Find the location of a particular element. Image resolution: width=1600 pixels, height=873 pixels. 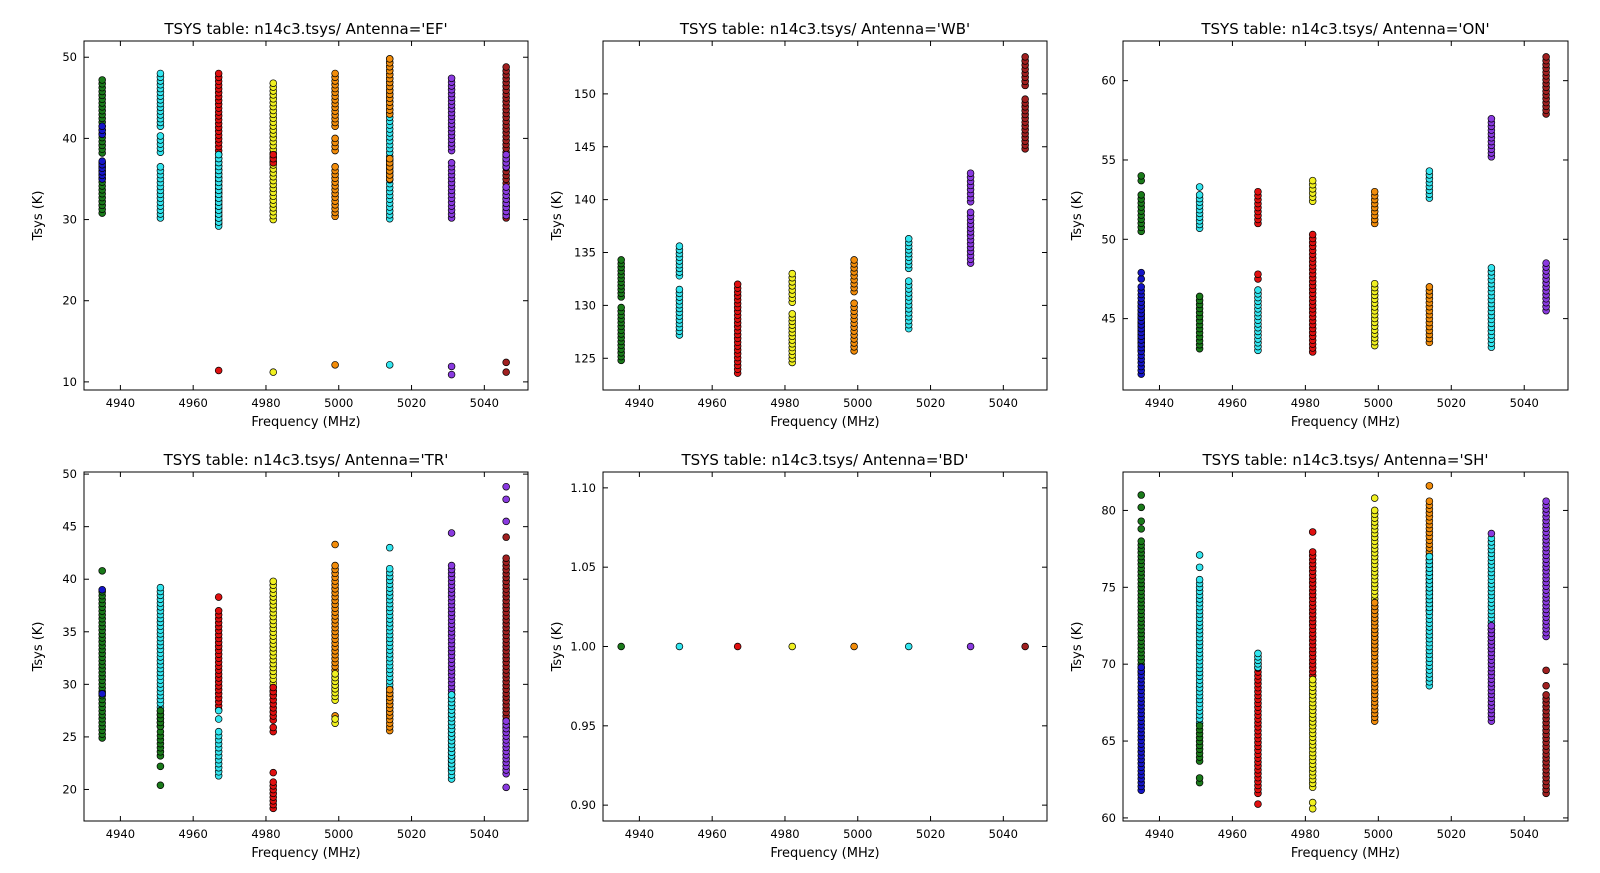

y-tick-label: 55 is located at coordinates (1108, 160).